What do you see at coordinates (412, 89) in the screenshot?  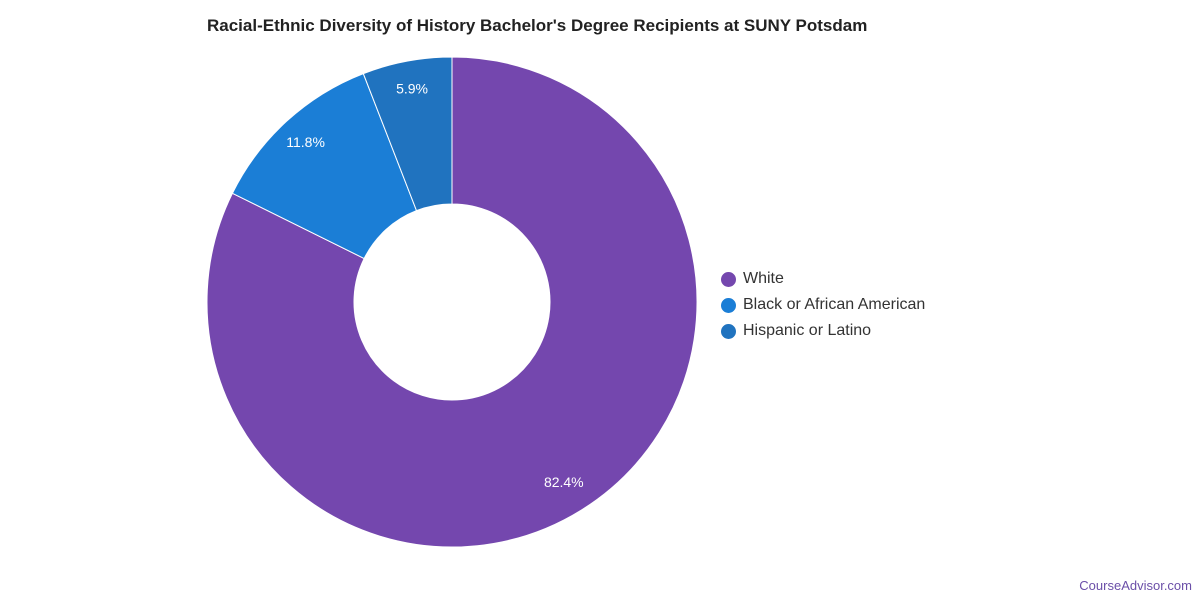 I see `slice-value-label: 5.9%` at bounding box center [412, 89].